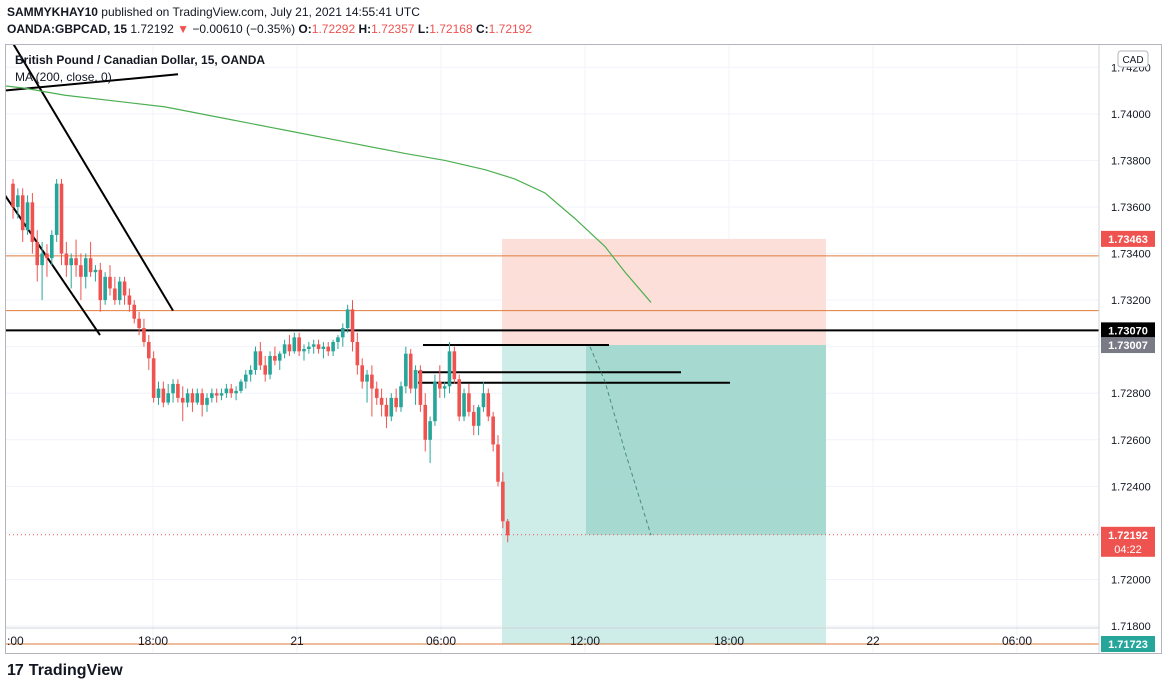  What do you see at coordinates (1131, 255) in the screenshot?
I see `price-tick-label: 1.73400` at bounding box center [1131, 255].